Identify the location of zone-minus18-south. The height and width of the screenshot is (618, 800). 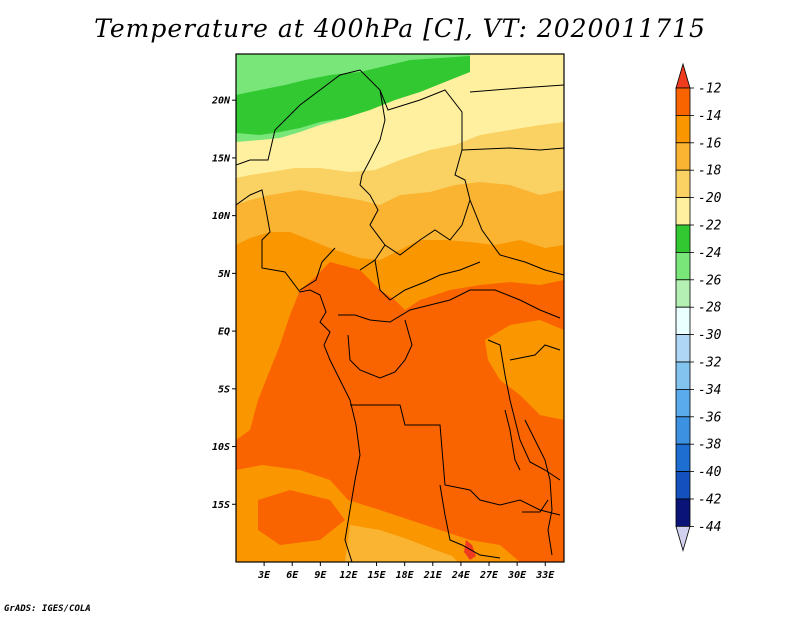
(401, 543).